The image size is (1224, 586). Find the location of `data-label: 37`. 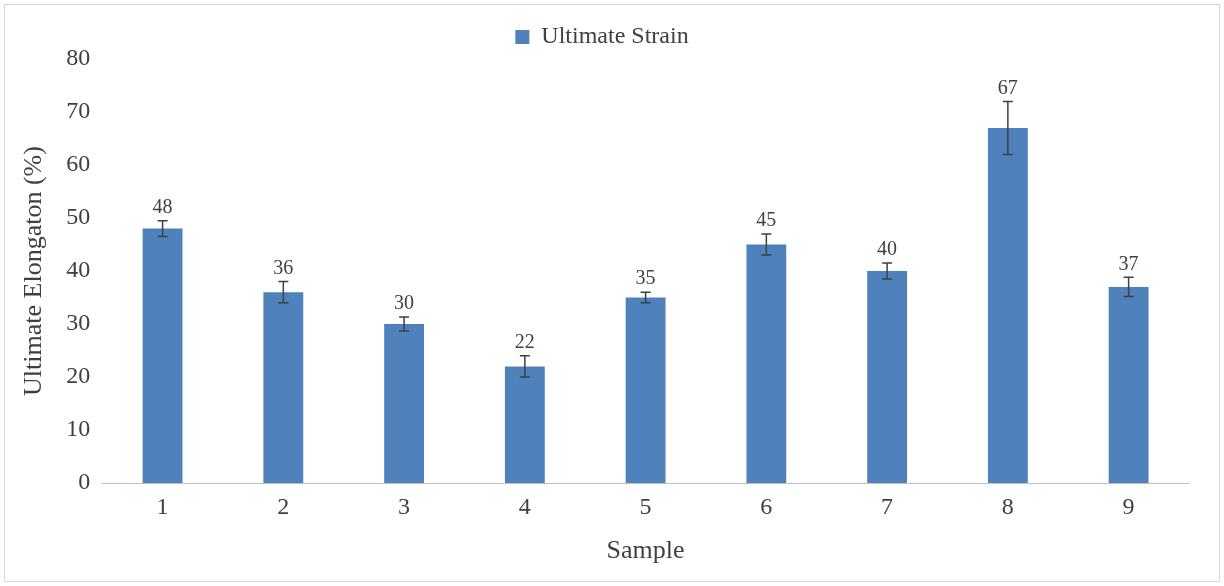

data-label: 37 is located at coordinates (1128, 262).